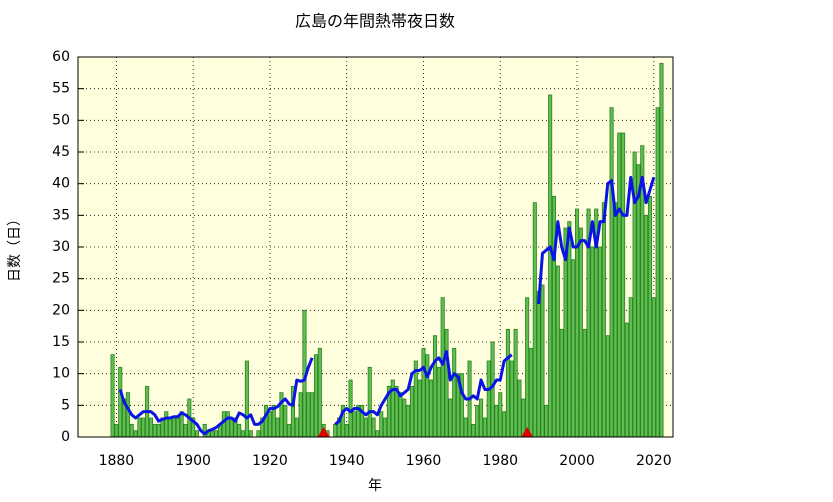  Describe the element at coordinates (577, 461) in the screenshot. I see `x-tick-label: 2000` at that location.